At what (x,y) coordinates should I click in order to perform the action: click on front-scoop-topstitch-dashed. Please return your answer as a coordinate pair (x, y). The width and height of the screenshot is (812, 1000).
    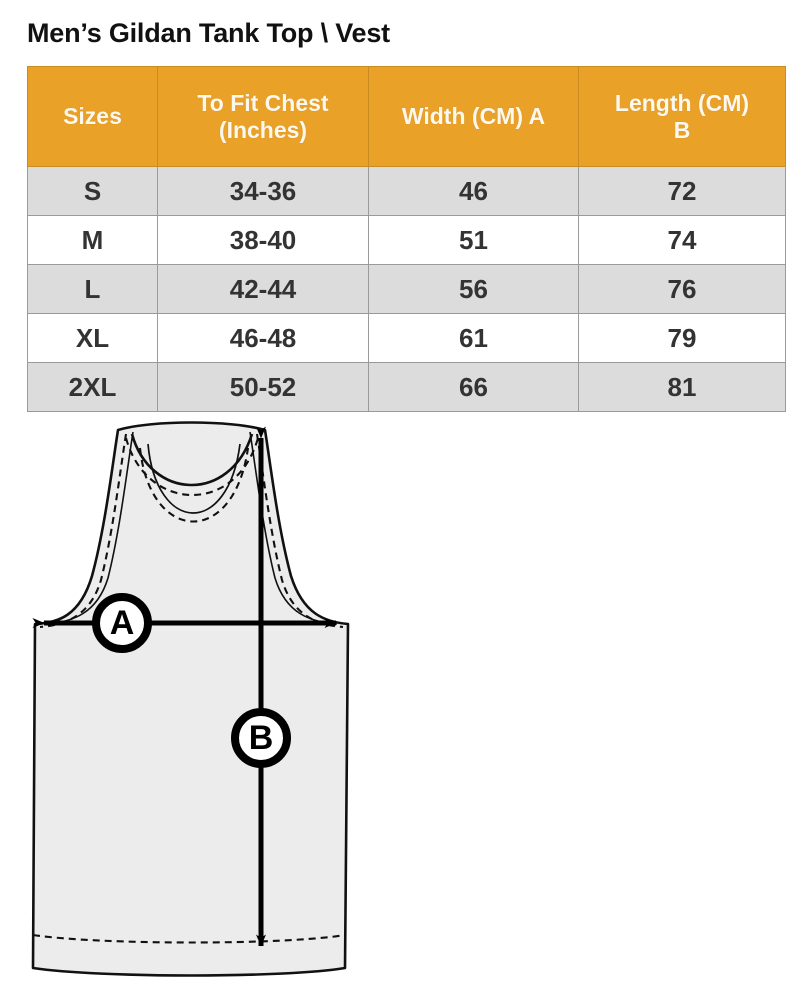
    Looking at the image, I should click on (194, 485).